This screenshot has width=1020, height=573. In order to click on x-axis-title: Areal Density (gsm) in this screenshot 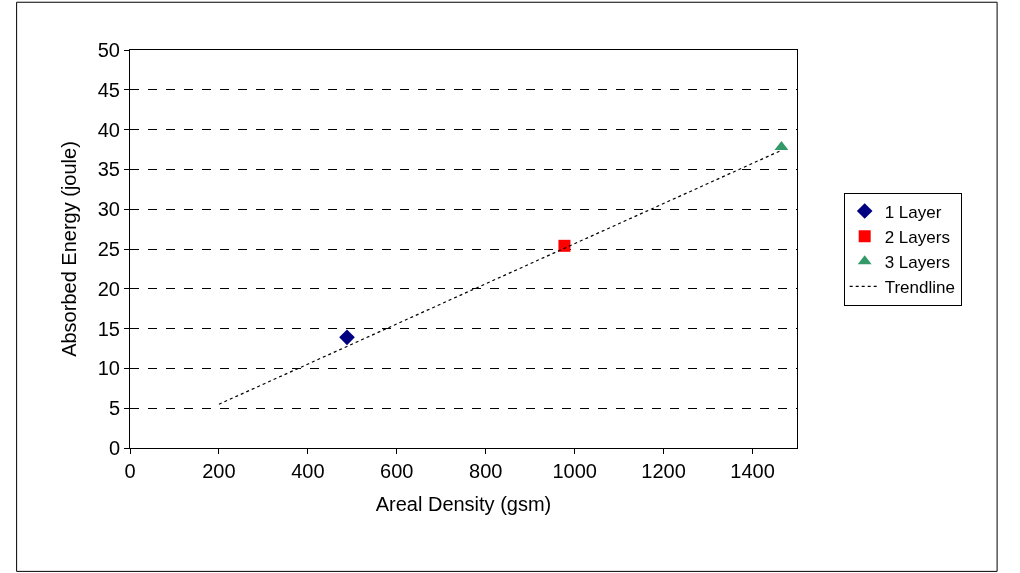, I will do `click(463, 503)`.